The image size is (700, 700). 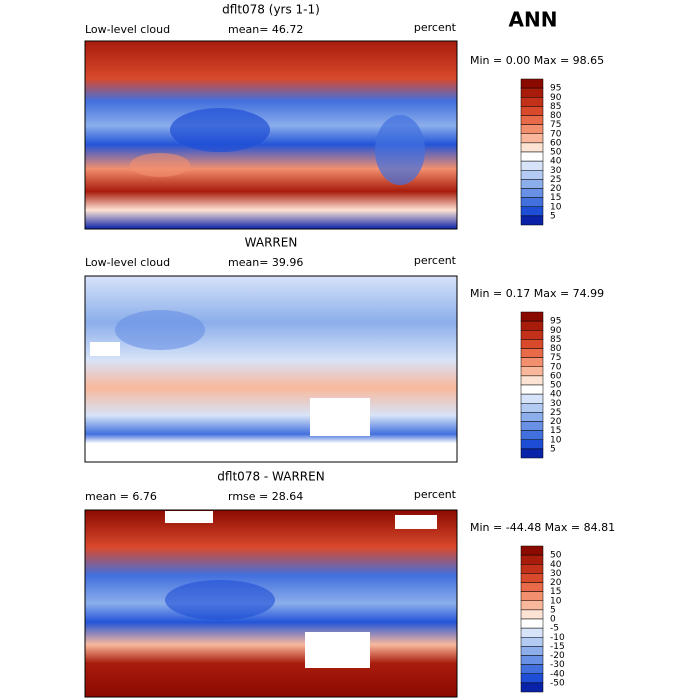 What do you see at coordinates (537, 293) in the screenshot?
I see `panel-stats: Min = 0.17 Max = 74.99` at bounding box center [537, 293].